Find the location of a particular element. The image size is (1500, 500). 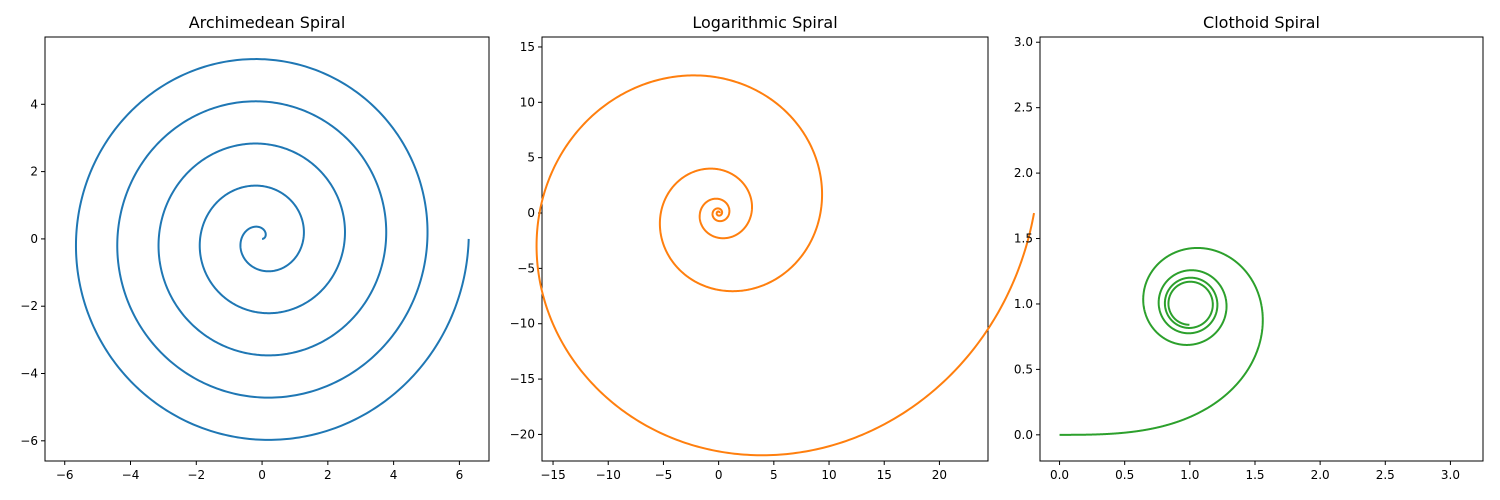

x-tick-label: 1.5 is located at coordinates (1254, 475).